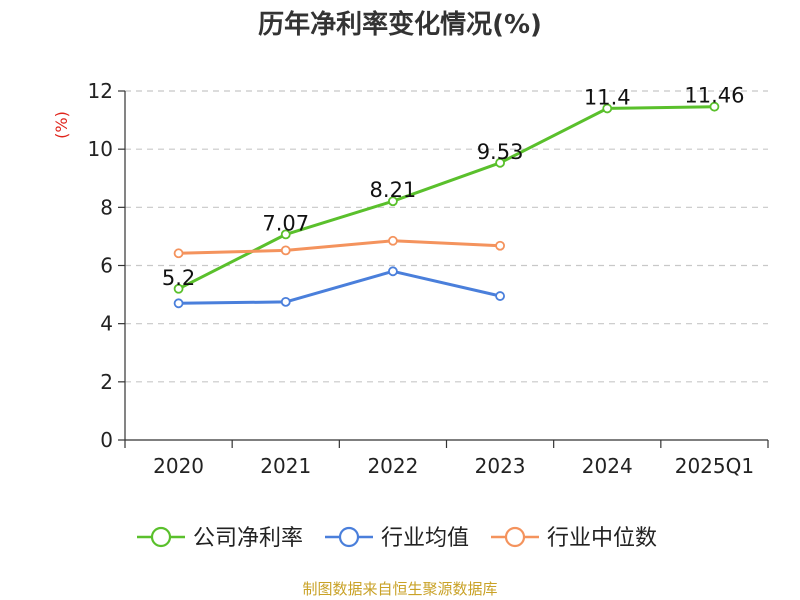 The height and width of the screenshot is (600, 800). I want to click on data-label: 5.2, so click(178, 278).